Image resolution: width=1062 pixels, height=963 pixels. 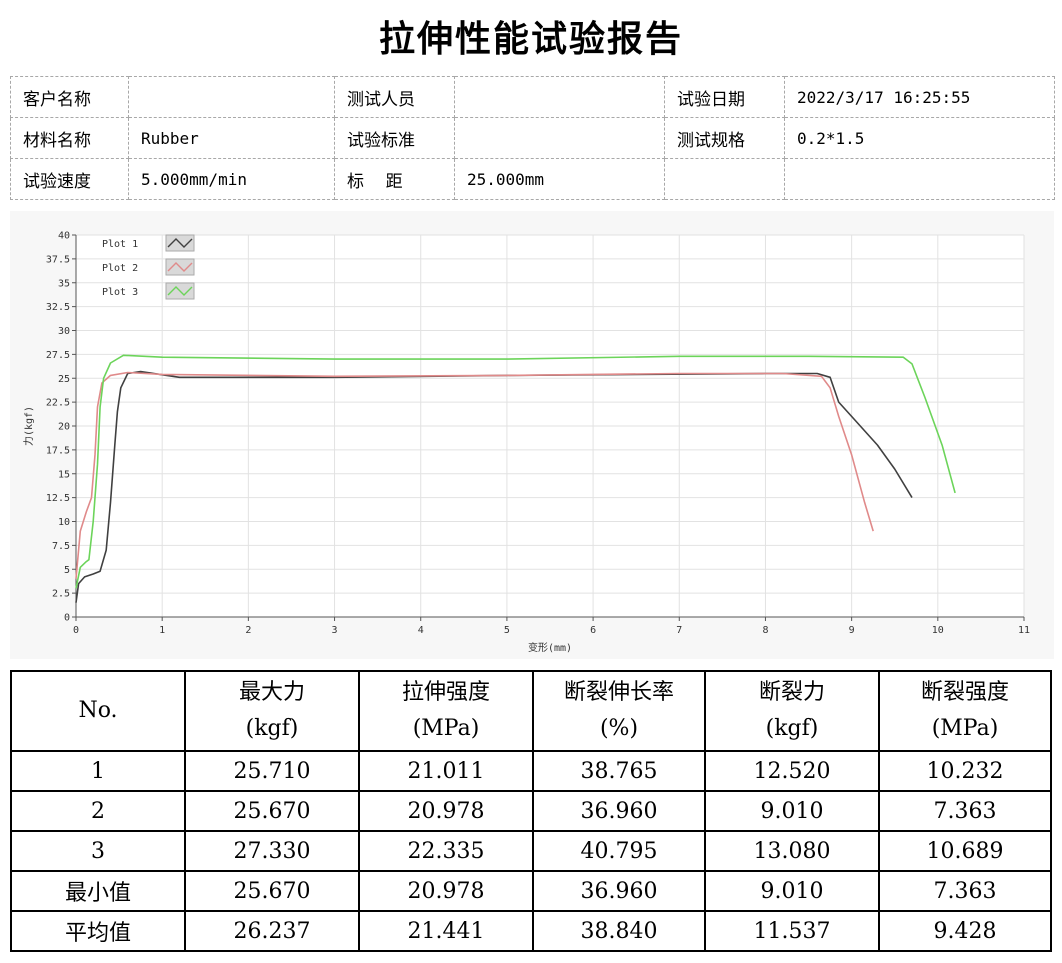 I want to click on results-cell: 40.795, so click(x=619, y=851).